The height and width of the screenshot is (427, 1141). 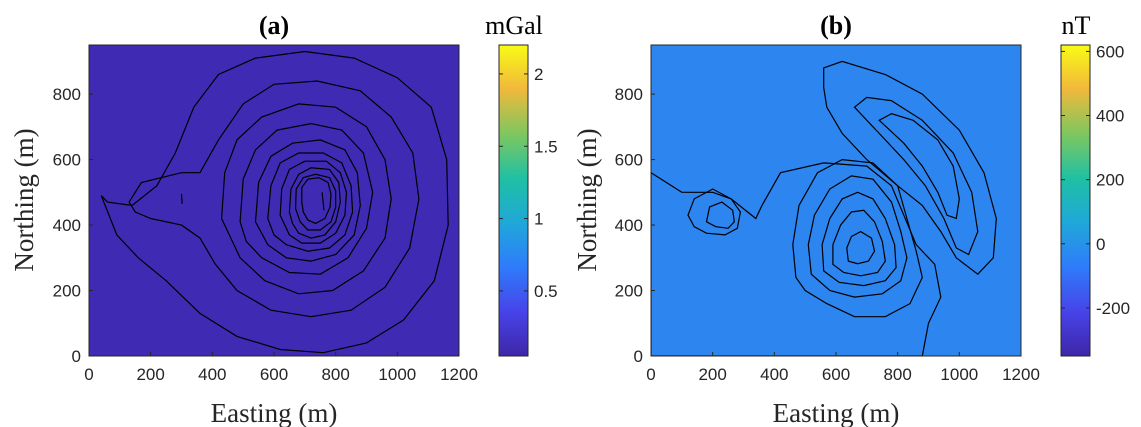 What do you see at coordinates (1021, 374) in the screenshot?
I see `panel-b-xtick-label-6: 1200` at bounding box center [1021, 374].